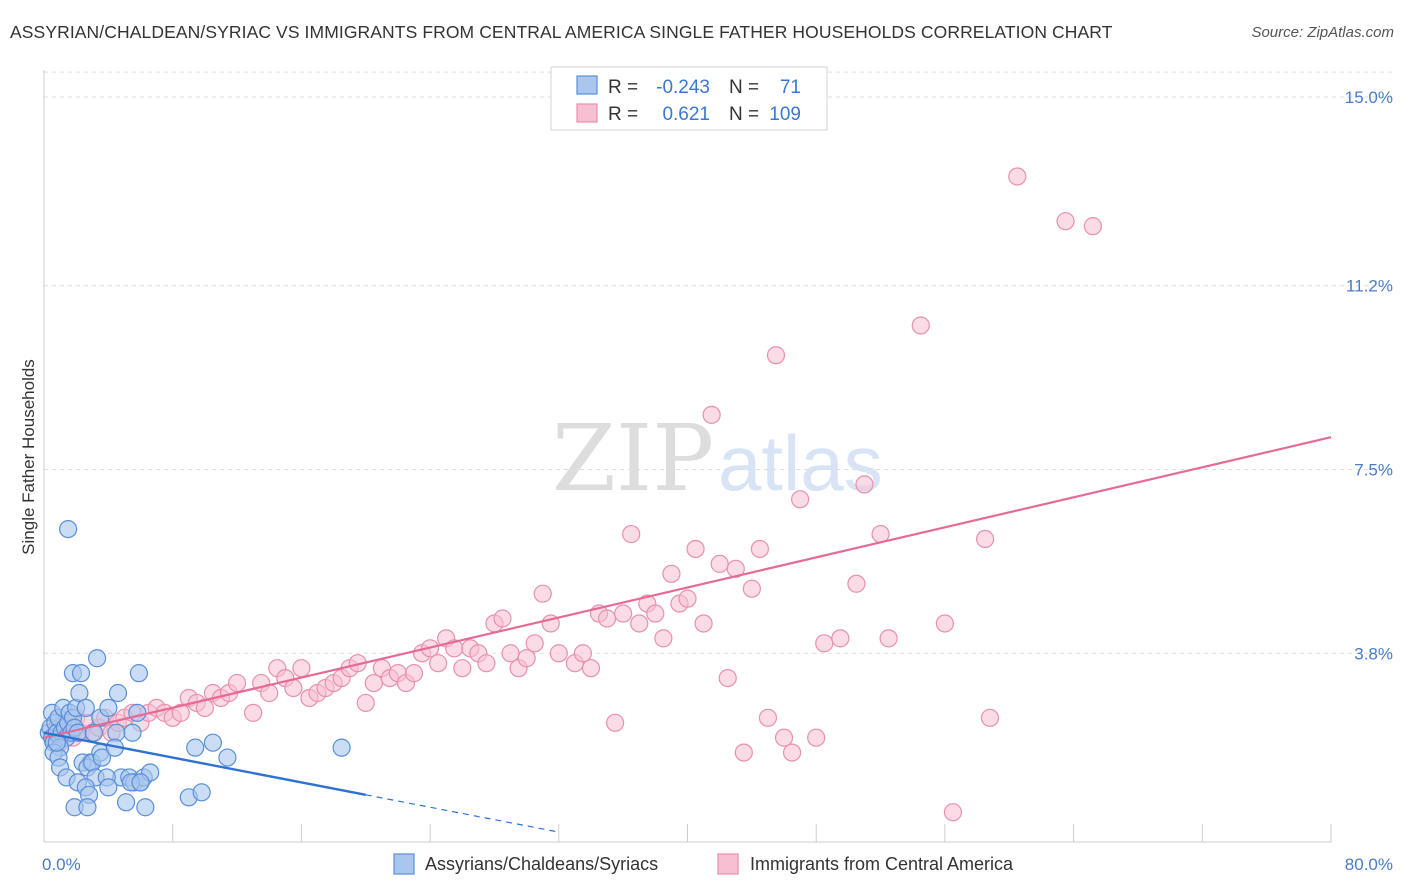  What do you see at coordinates (462, 813) in the screenshot?
I see `trend-line-assyrians-extension` at bounding box center [462, 813].